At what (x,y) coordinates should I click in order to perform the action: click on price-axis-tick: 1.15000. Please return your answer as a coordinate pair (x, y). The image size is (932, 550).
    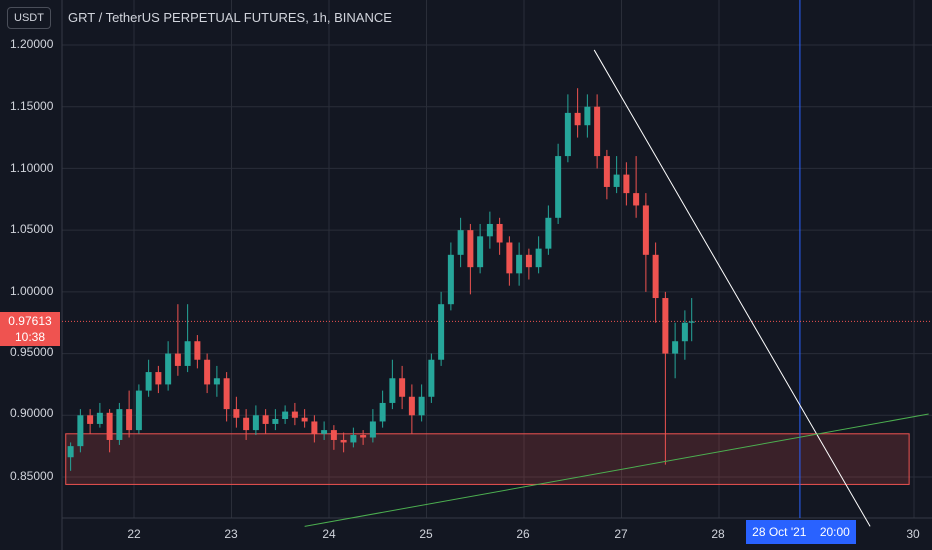
    Looking at the image, I should click on (32, 106).